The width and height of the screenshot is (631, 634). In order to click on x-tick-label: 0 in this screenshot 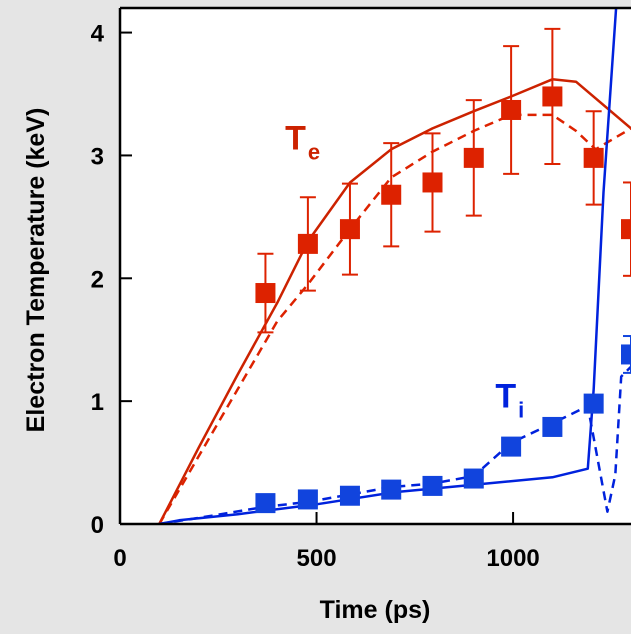, I will do `click(119, 558)`.